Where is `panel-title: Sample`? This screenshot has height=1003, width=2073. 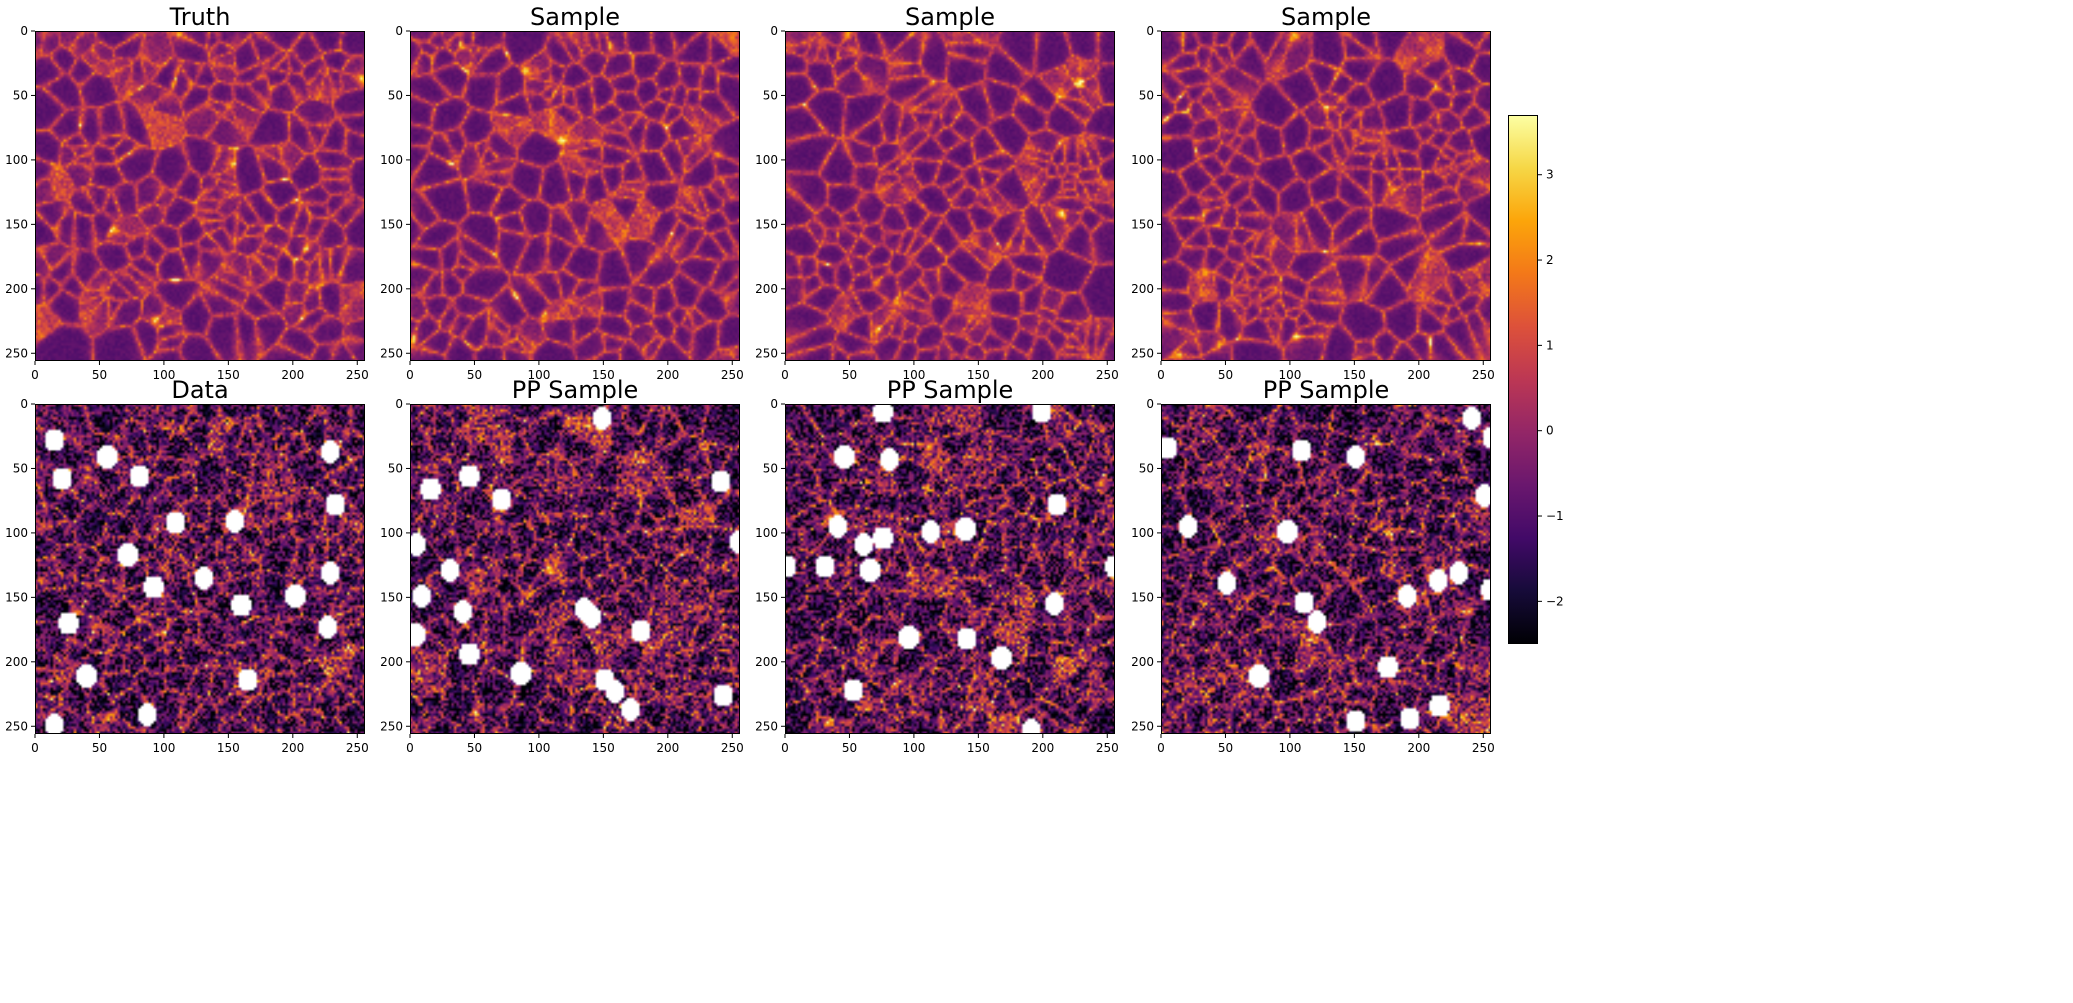
panel-title: Sample is located at coordinates (950, 17).